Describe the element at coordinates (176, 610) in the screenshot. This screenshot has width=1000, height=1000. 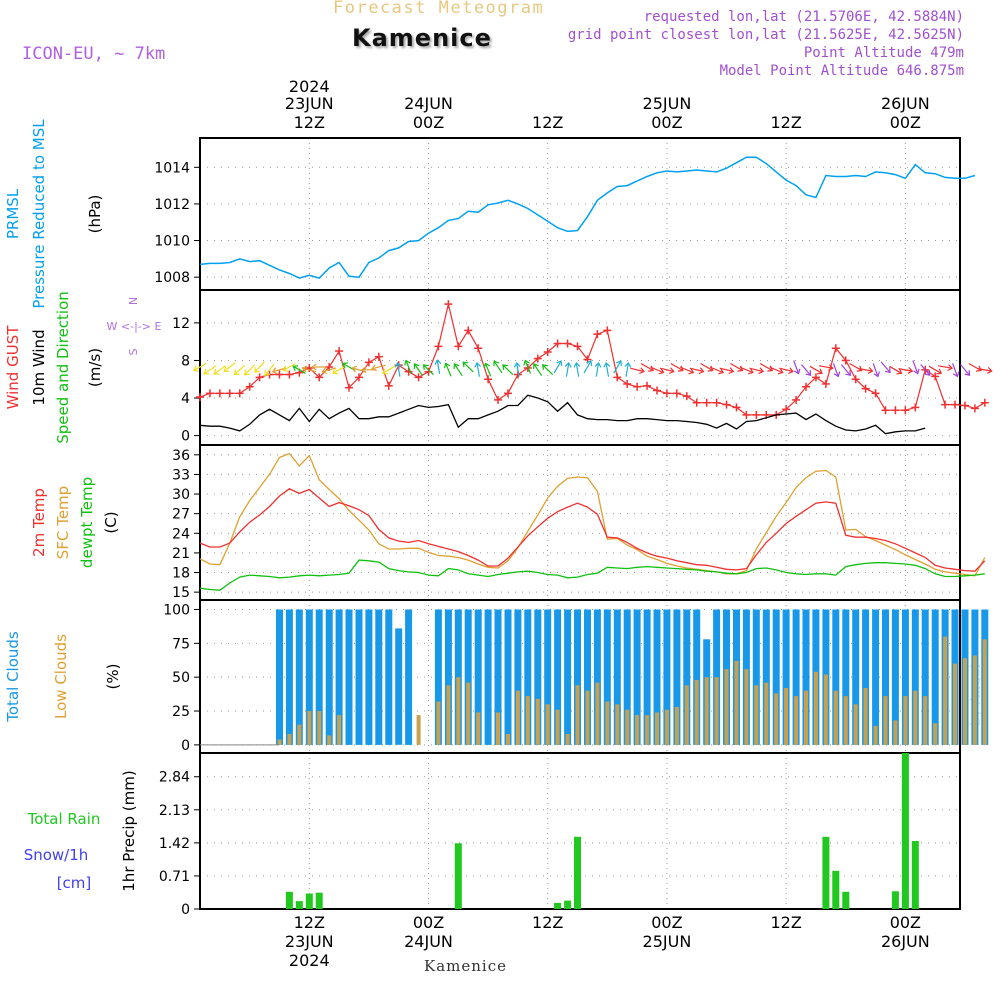
I see `y-tick-label: 100` at that location.